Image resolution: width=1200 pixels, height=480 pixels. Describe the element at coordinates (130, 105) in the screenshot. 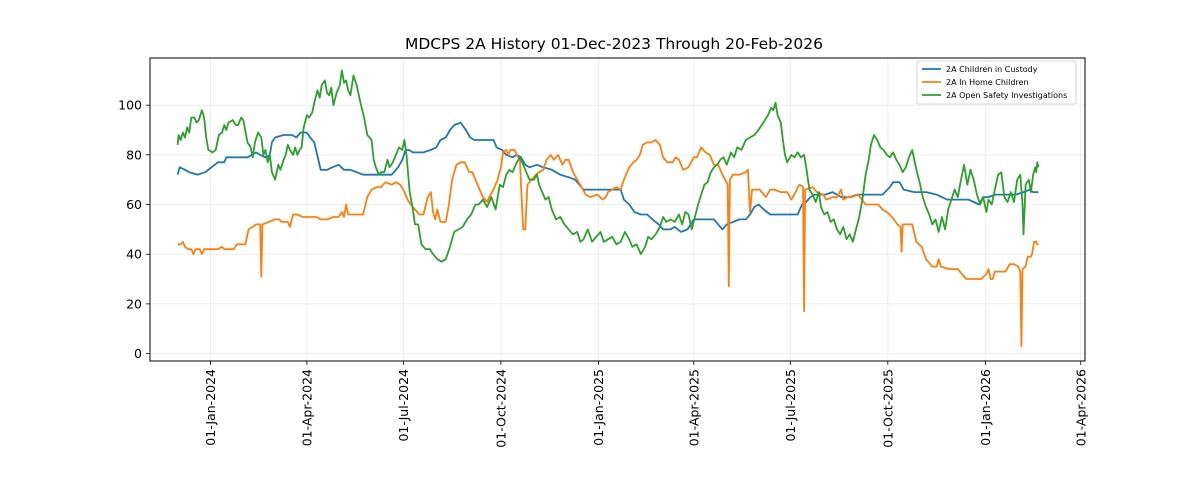

I see `y-tick-label: 100` at that location.